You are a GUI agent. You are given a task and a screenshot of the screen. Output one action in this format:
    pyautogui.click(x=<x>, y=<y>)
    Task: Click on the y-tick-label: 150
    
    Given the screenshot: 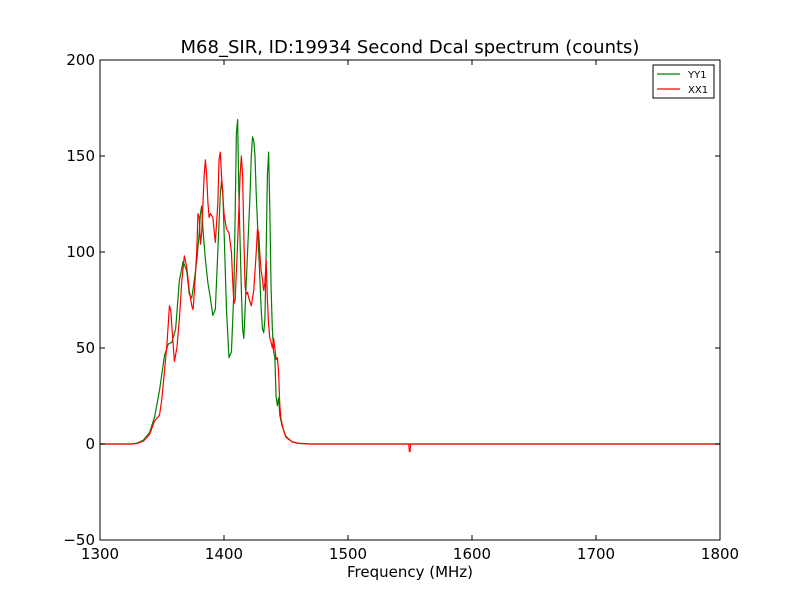 What is the action you would take?
    pyautogui.click(x=80, y=156)
    